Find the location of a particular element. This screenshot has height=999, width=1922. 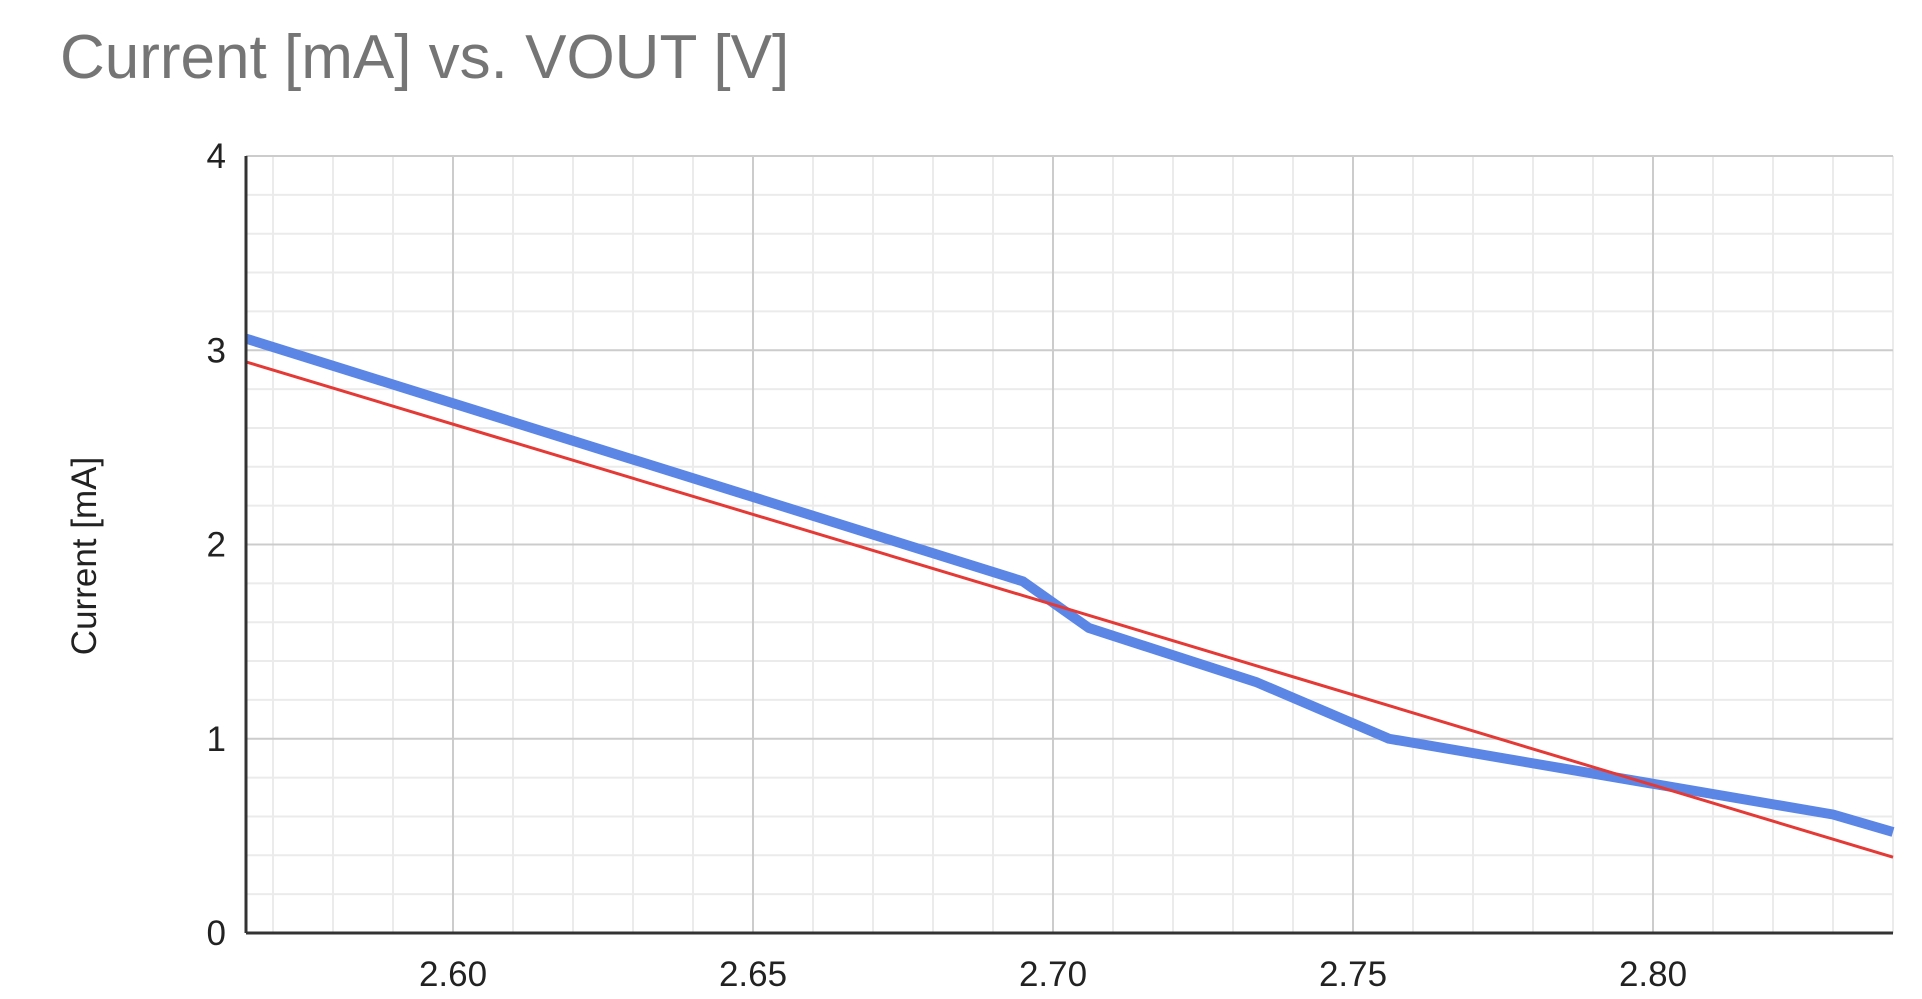

x-tick-label: 2.70 is located at coordinates (1053, 974).